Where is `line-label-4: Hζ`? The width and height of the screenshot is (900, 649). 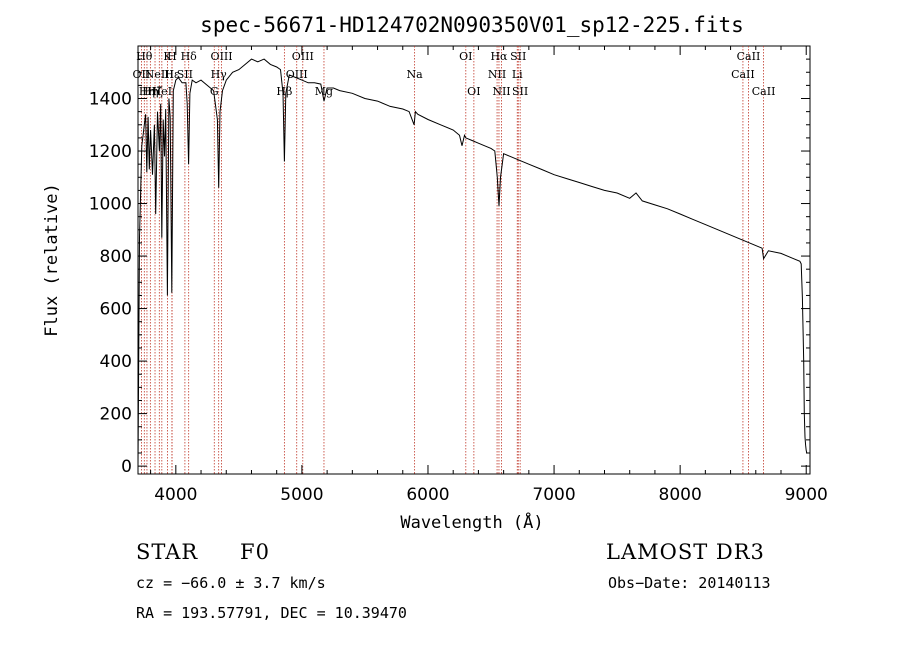
line-label-4: Hζ is located at coordinates (155, 91).